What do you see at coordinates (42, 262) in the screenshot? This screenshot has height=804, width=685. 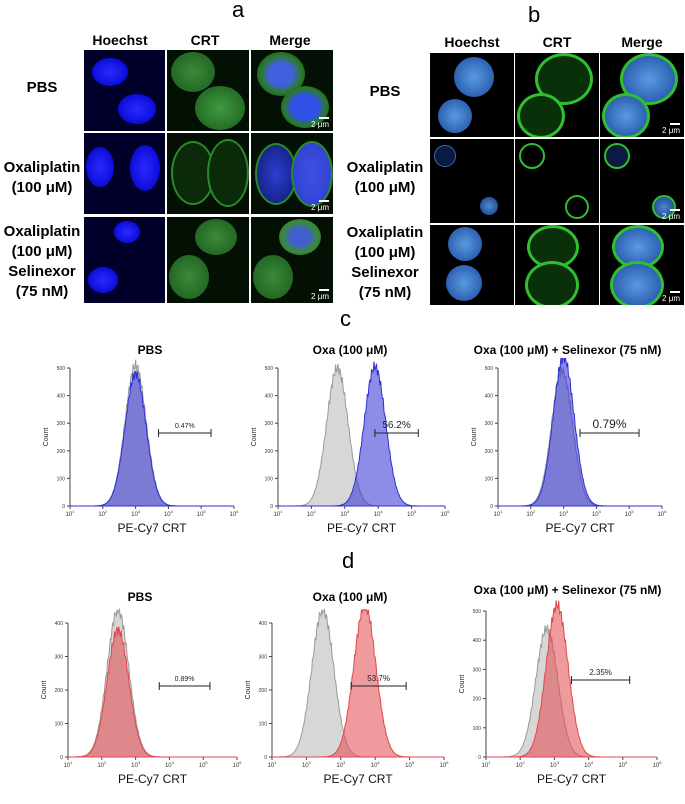 I see `panel-a-row-oxa-sel: Oxaliplatin (100 μM) Selinexor (75 nM)` at bounding box center [42, 262].